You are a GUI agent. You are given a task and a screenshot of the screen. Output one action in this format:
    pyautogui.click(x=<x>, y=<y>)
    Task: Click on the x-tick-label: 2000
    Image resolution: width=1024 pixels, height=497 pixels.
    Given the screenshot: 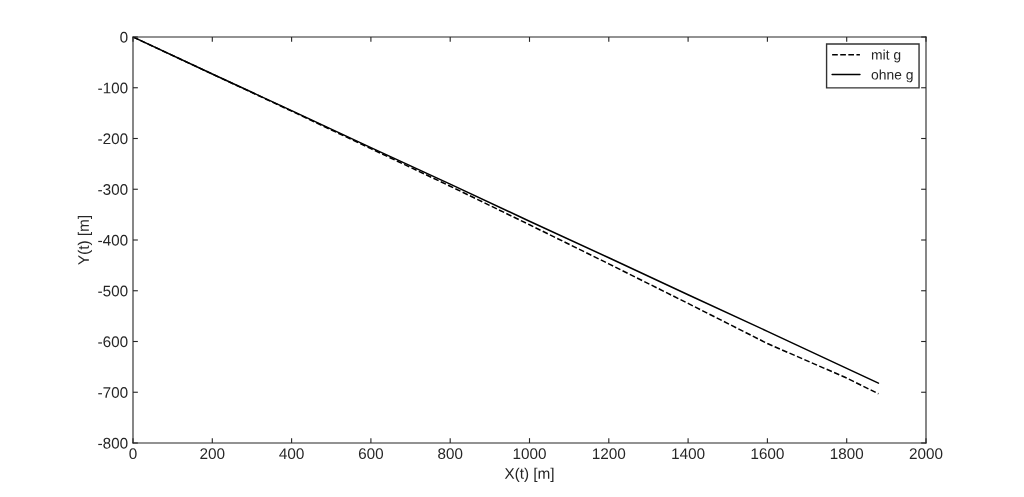 What is the action you would take?
    pyautogui.click(x=926, y=454)
    